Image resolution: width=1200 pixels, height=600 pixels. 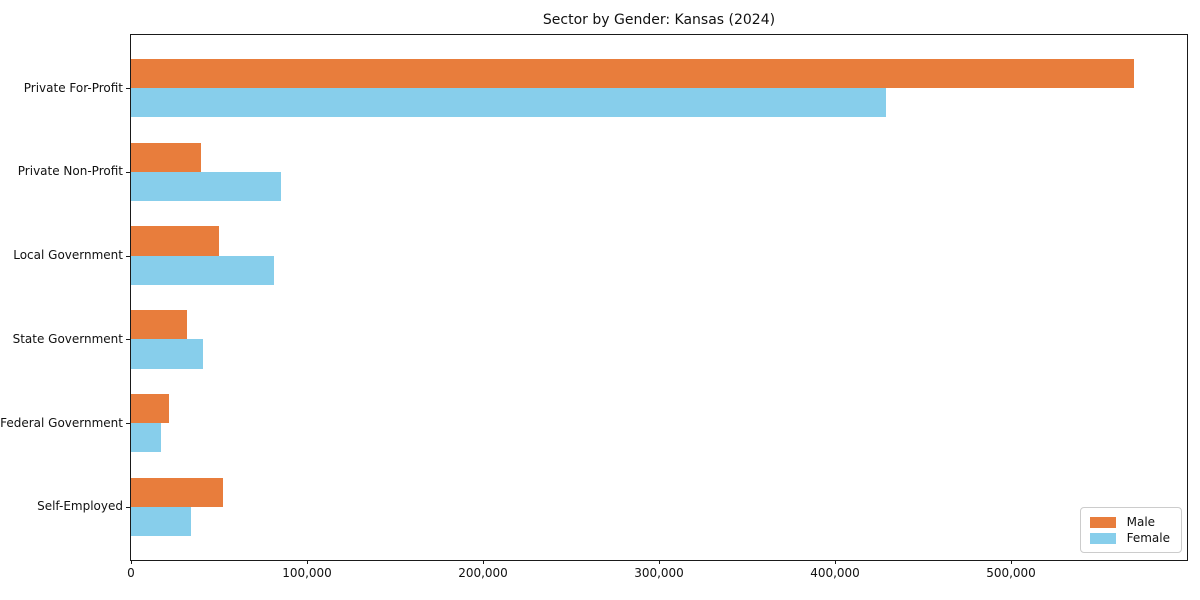 What do you see at coordinates (633, 73) in the screenshot?
I see `bar-male-private-for-profit` at bounding box center [633, 73].